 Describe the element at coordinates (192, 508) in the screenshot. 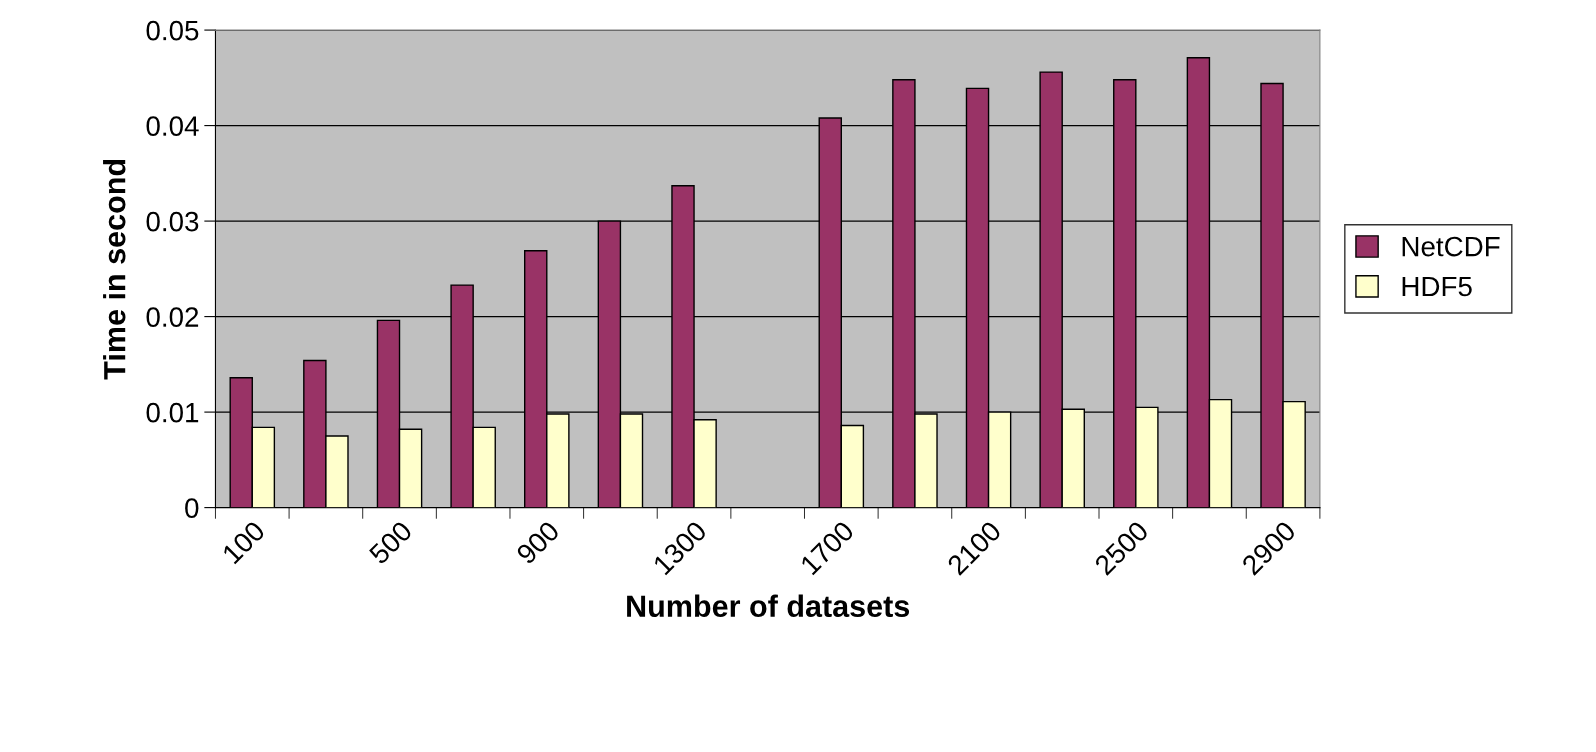

I see `y-tick-label: 0` at that location.